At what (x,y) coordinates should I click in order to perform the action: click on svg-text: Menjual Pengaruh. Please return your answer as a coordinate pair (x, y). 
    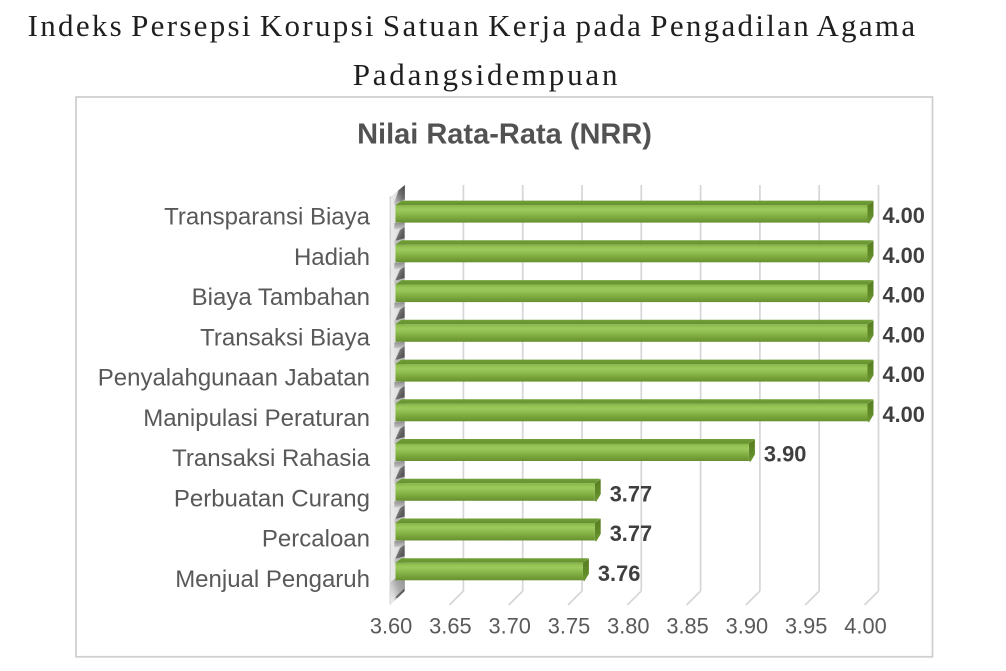
    Looking at the image, I should click on (272, 579).